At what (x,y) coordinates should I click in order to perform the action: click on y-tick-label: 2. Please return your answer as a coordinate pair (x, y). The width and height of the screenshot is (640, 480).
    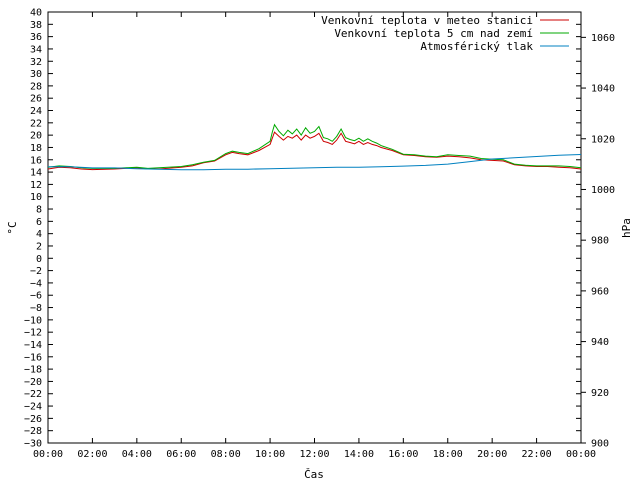
    Looking at the image, I should click on (39, 246).